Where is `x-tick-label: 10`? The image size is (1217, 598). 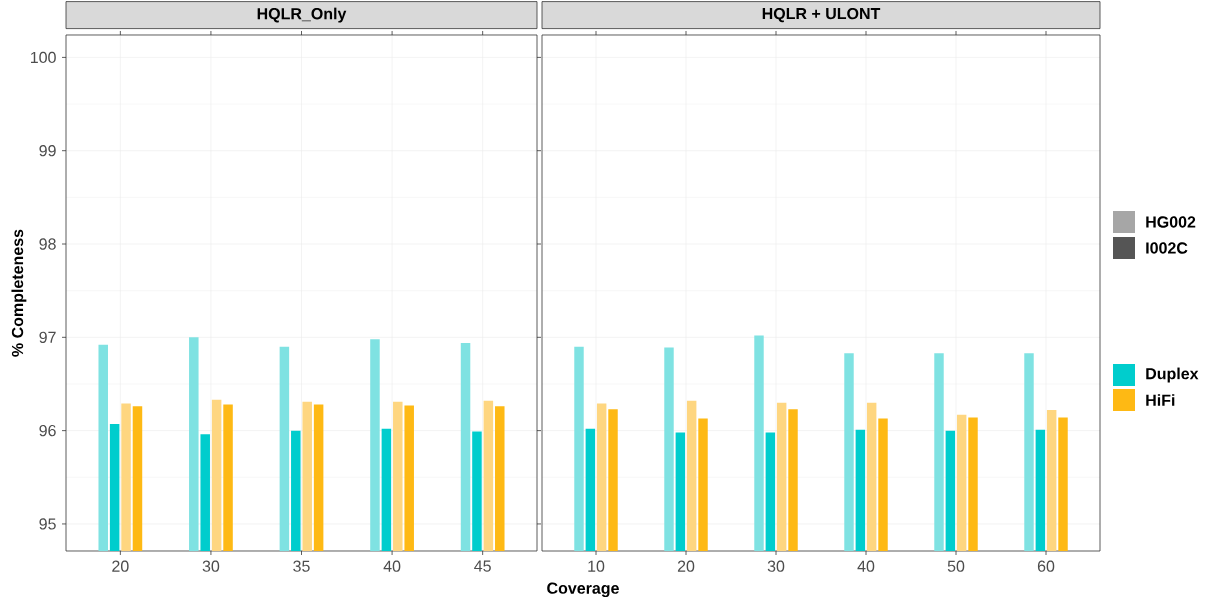 x-tick-label: 10 is located at coordinates (596, 566).